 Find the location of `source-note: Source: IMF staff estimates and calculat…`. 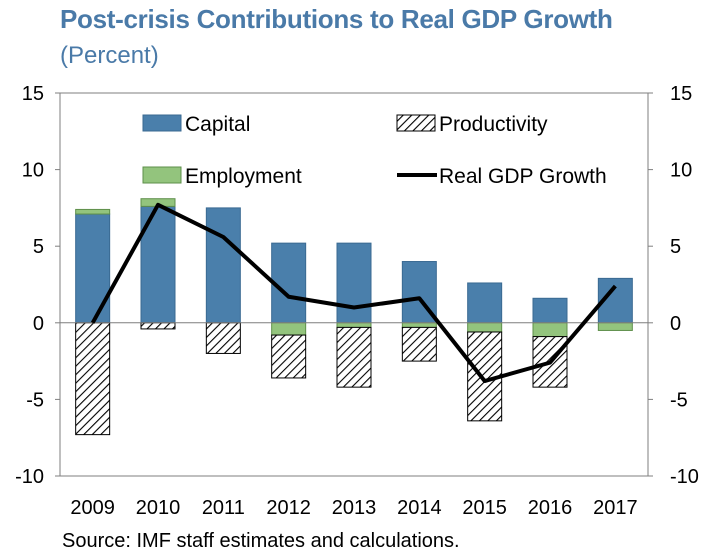

source-note: Source: IMF staff estimates and calculat… is located at coordinates (261, 541).